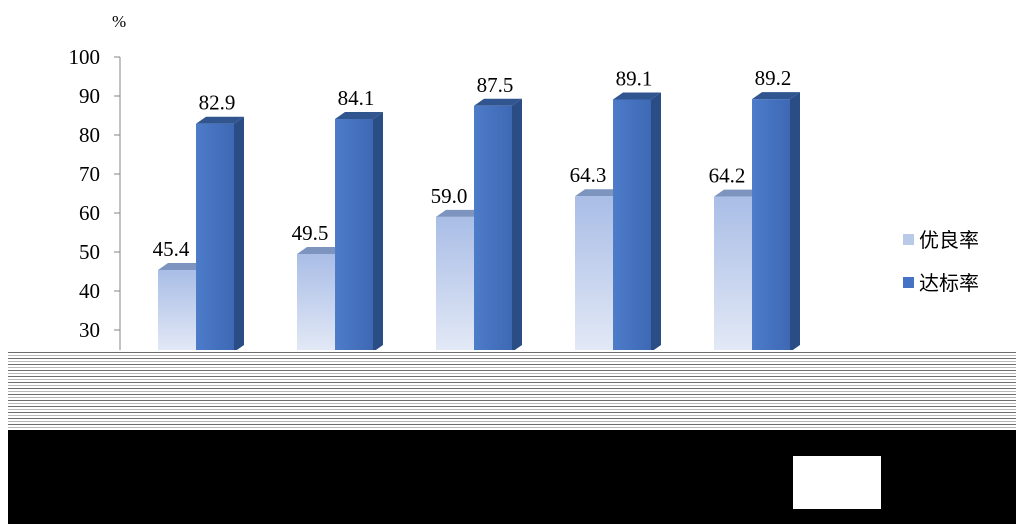 Image resolution: width=1016 pixels, height=524 pixels. I want to click on data-label-dabiao: 87.5, so click(495, 85).